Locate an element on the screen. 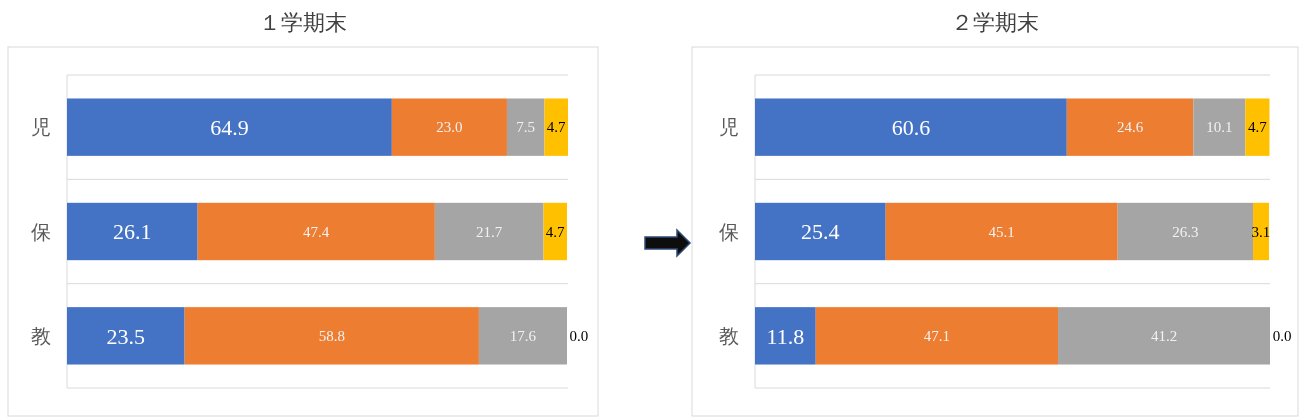 Image resolution: width=1301 pixels, height=418 pixels. data-label: 60.6 is located at coordinates (911, 127).